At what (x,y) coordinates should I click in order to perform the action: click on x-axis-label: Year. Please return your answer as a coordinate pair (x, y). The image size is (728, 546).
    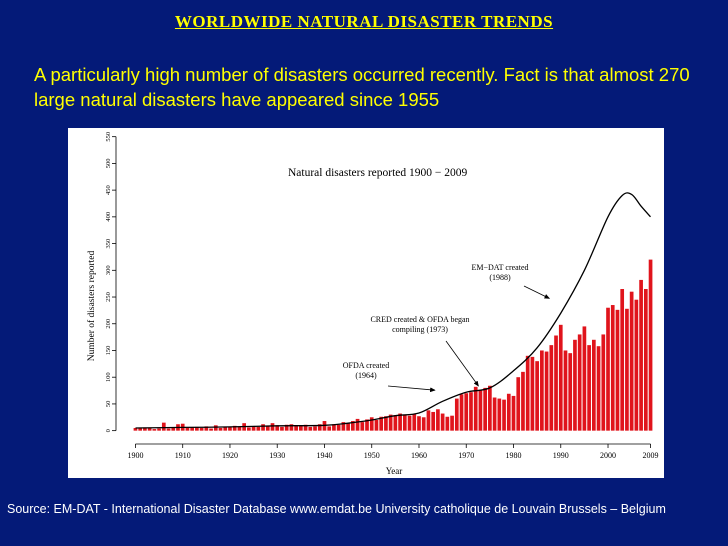
    Looking at the image, I should click on (394, 471).